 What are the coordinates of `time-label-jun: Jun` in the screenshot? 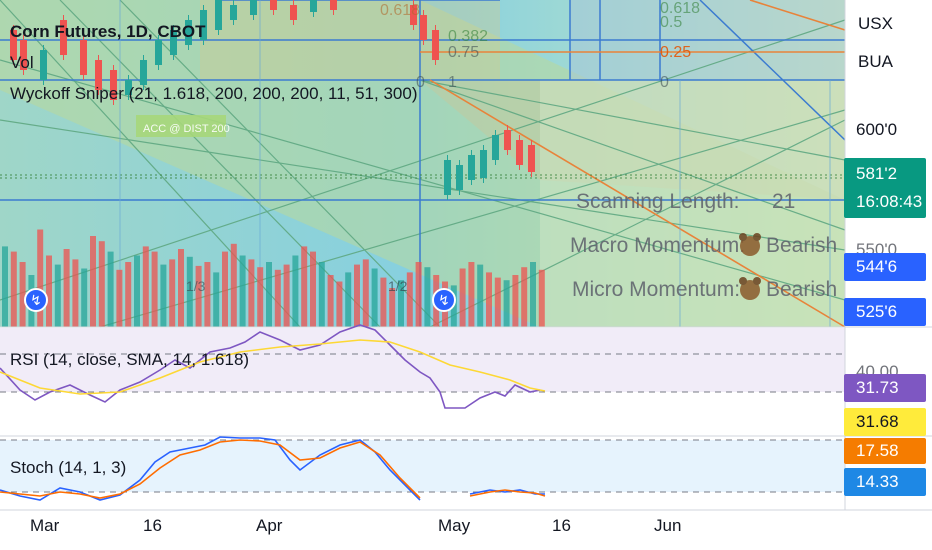 It's located at (668, 525).